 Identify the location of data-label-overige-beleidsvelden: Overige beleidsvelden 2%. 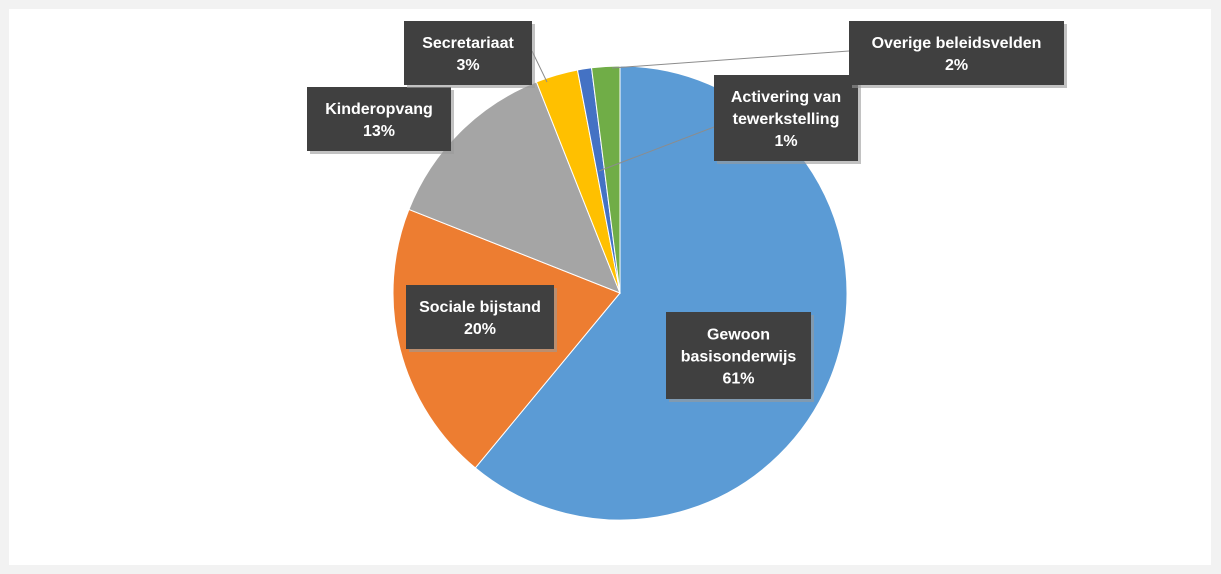
(958, 54).